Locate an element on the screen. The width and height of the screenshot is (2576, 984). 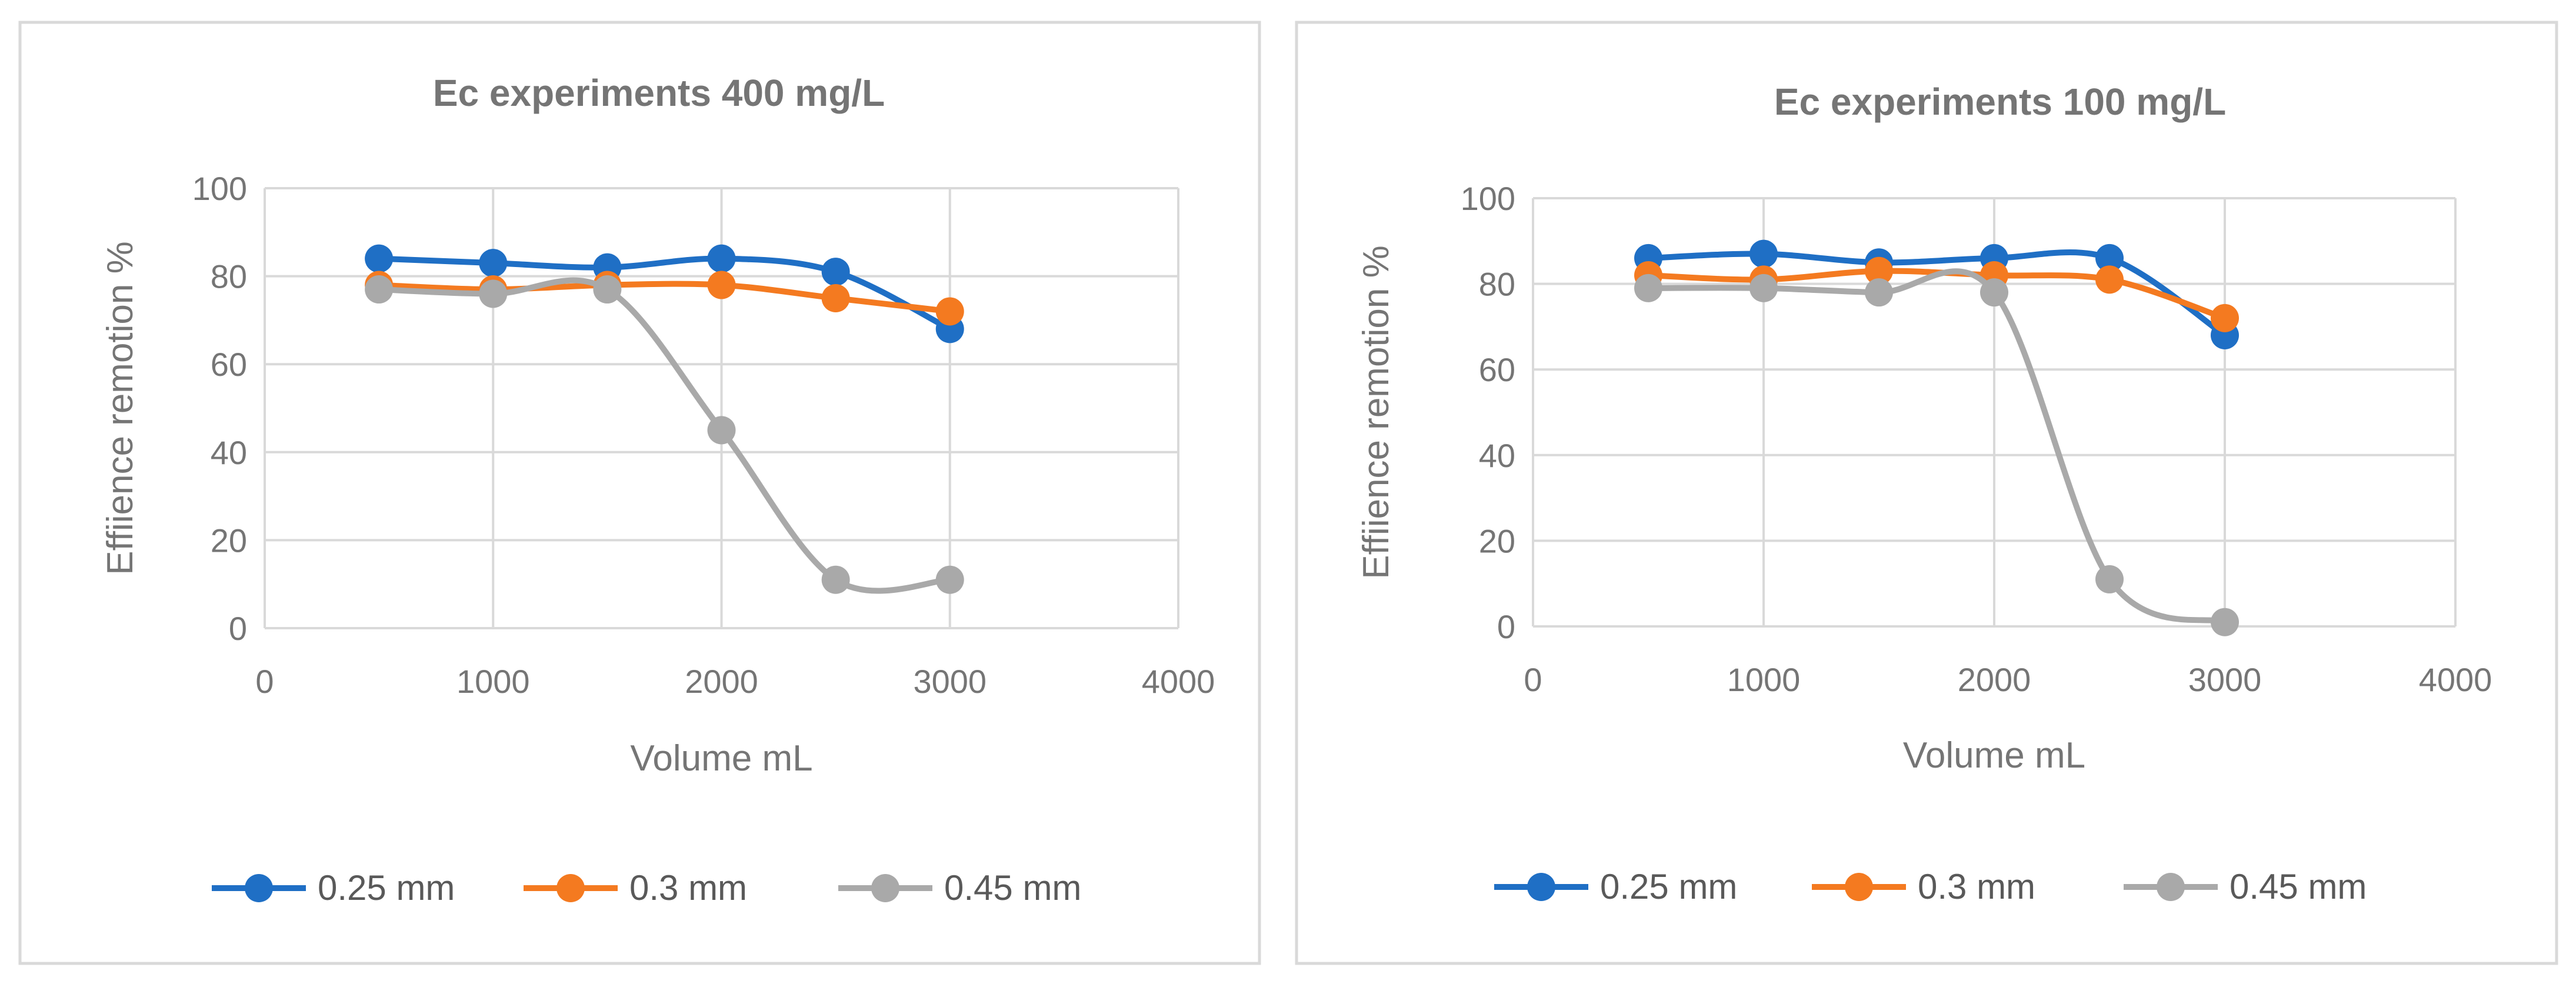
chart-title: Ec experiments 100 mg/L is located at coordinates (2000, 102).